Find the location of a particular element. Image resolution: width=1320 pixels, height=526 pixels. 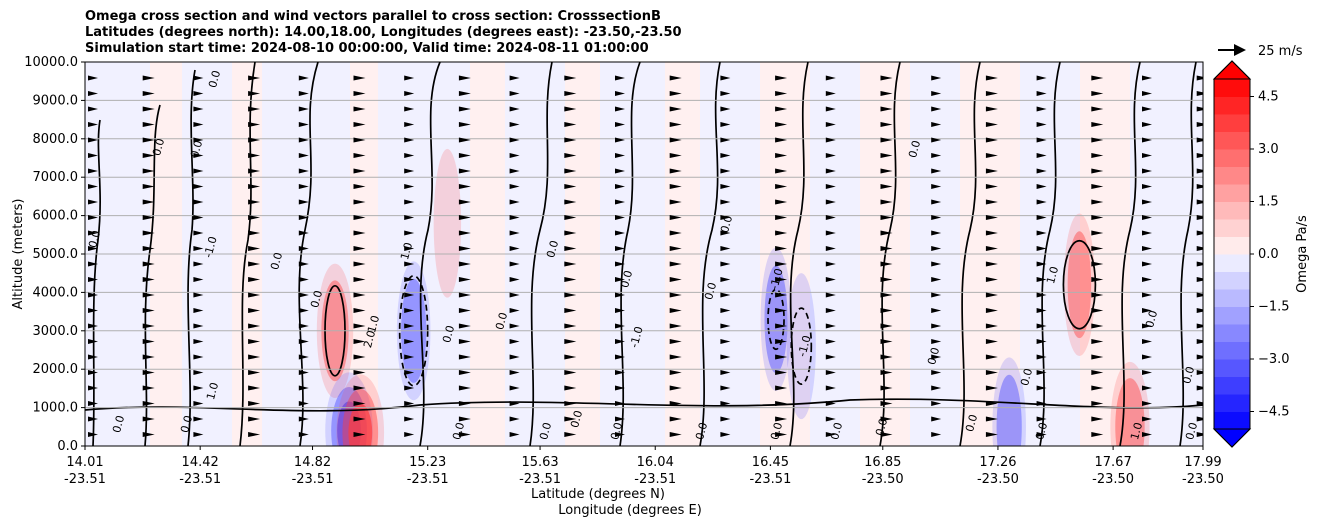

colorbar-tick-label: 0.0 is located at coordinates (1268, 254).